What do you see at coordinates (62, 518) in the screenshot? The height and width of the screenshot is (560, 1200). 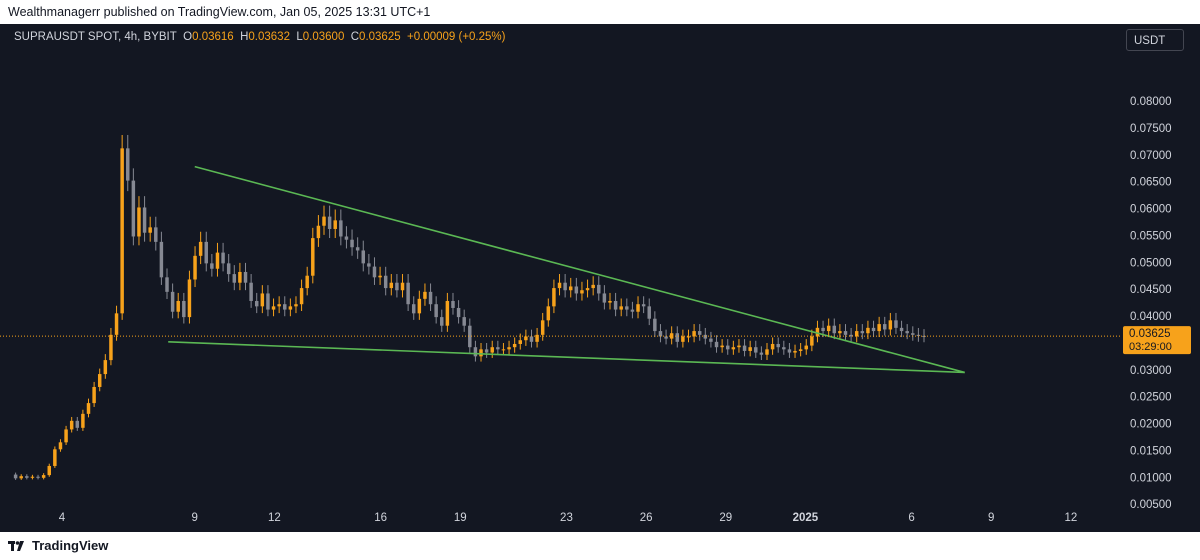 I see `x-axis-tick-label: 4` at bounding box center [62, 518].